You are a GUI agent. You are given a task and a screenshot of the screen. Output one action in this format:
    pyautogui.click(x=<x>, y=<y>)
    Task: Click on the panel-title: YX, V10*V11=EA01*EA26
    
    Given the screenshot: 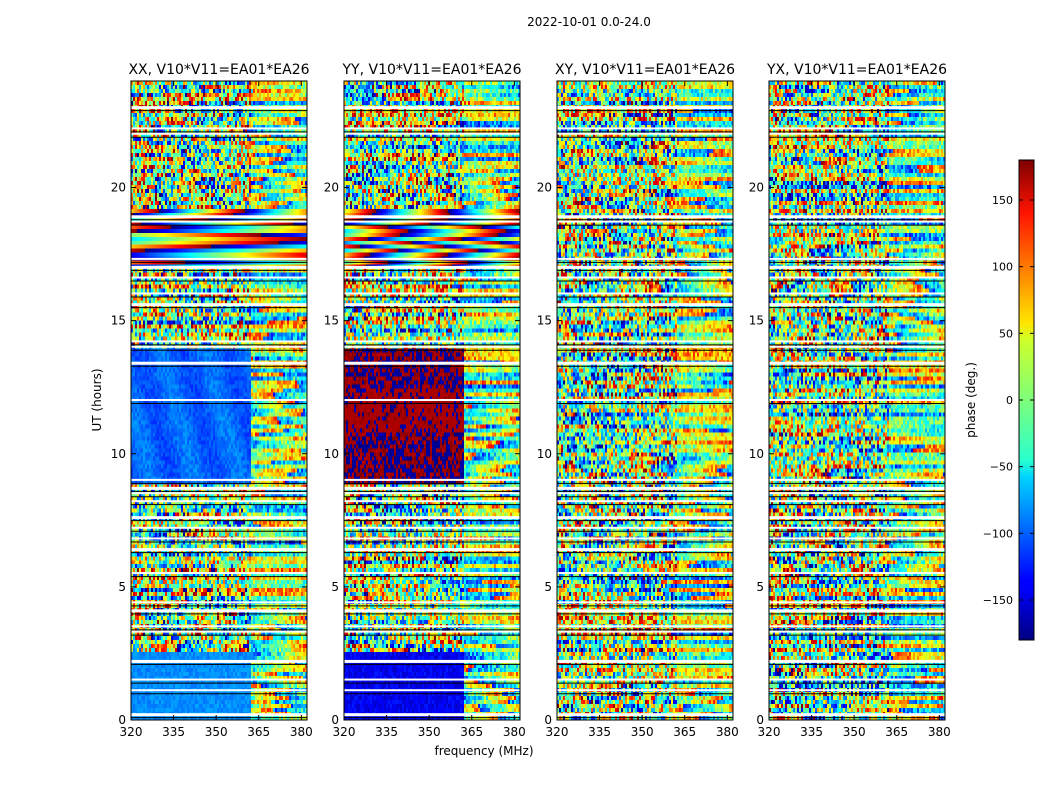 What is the action you would take?
    pyautogui.click(x=856, y=70)
    